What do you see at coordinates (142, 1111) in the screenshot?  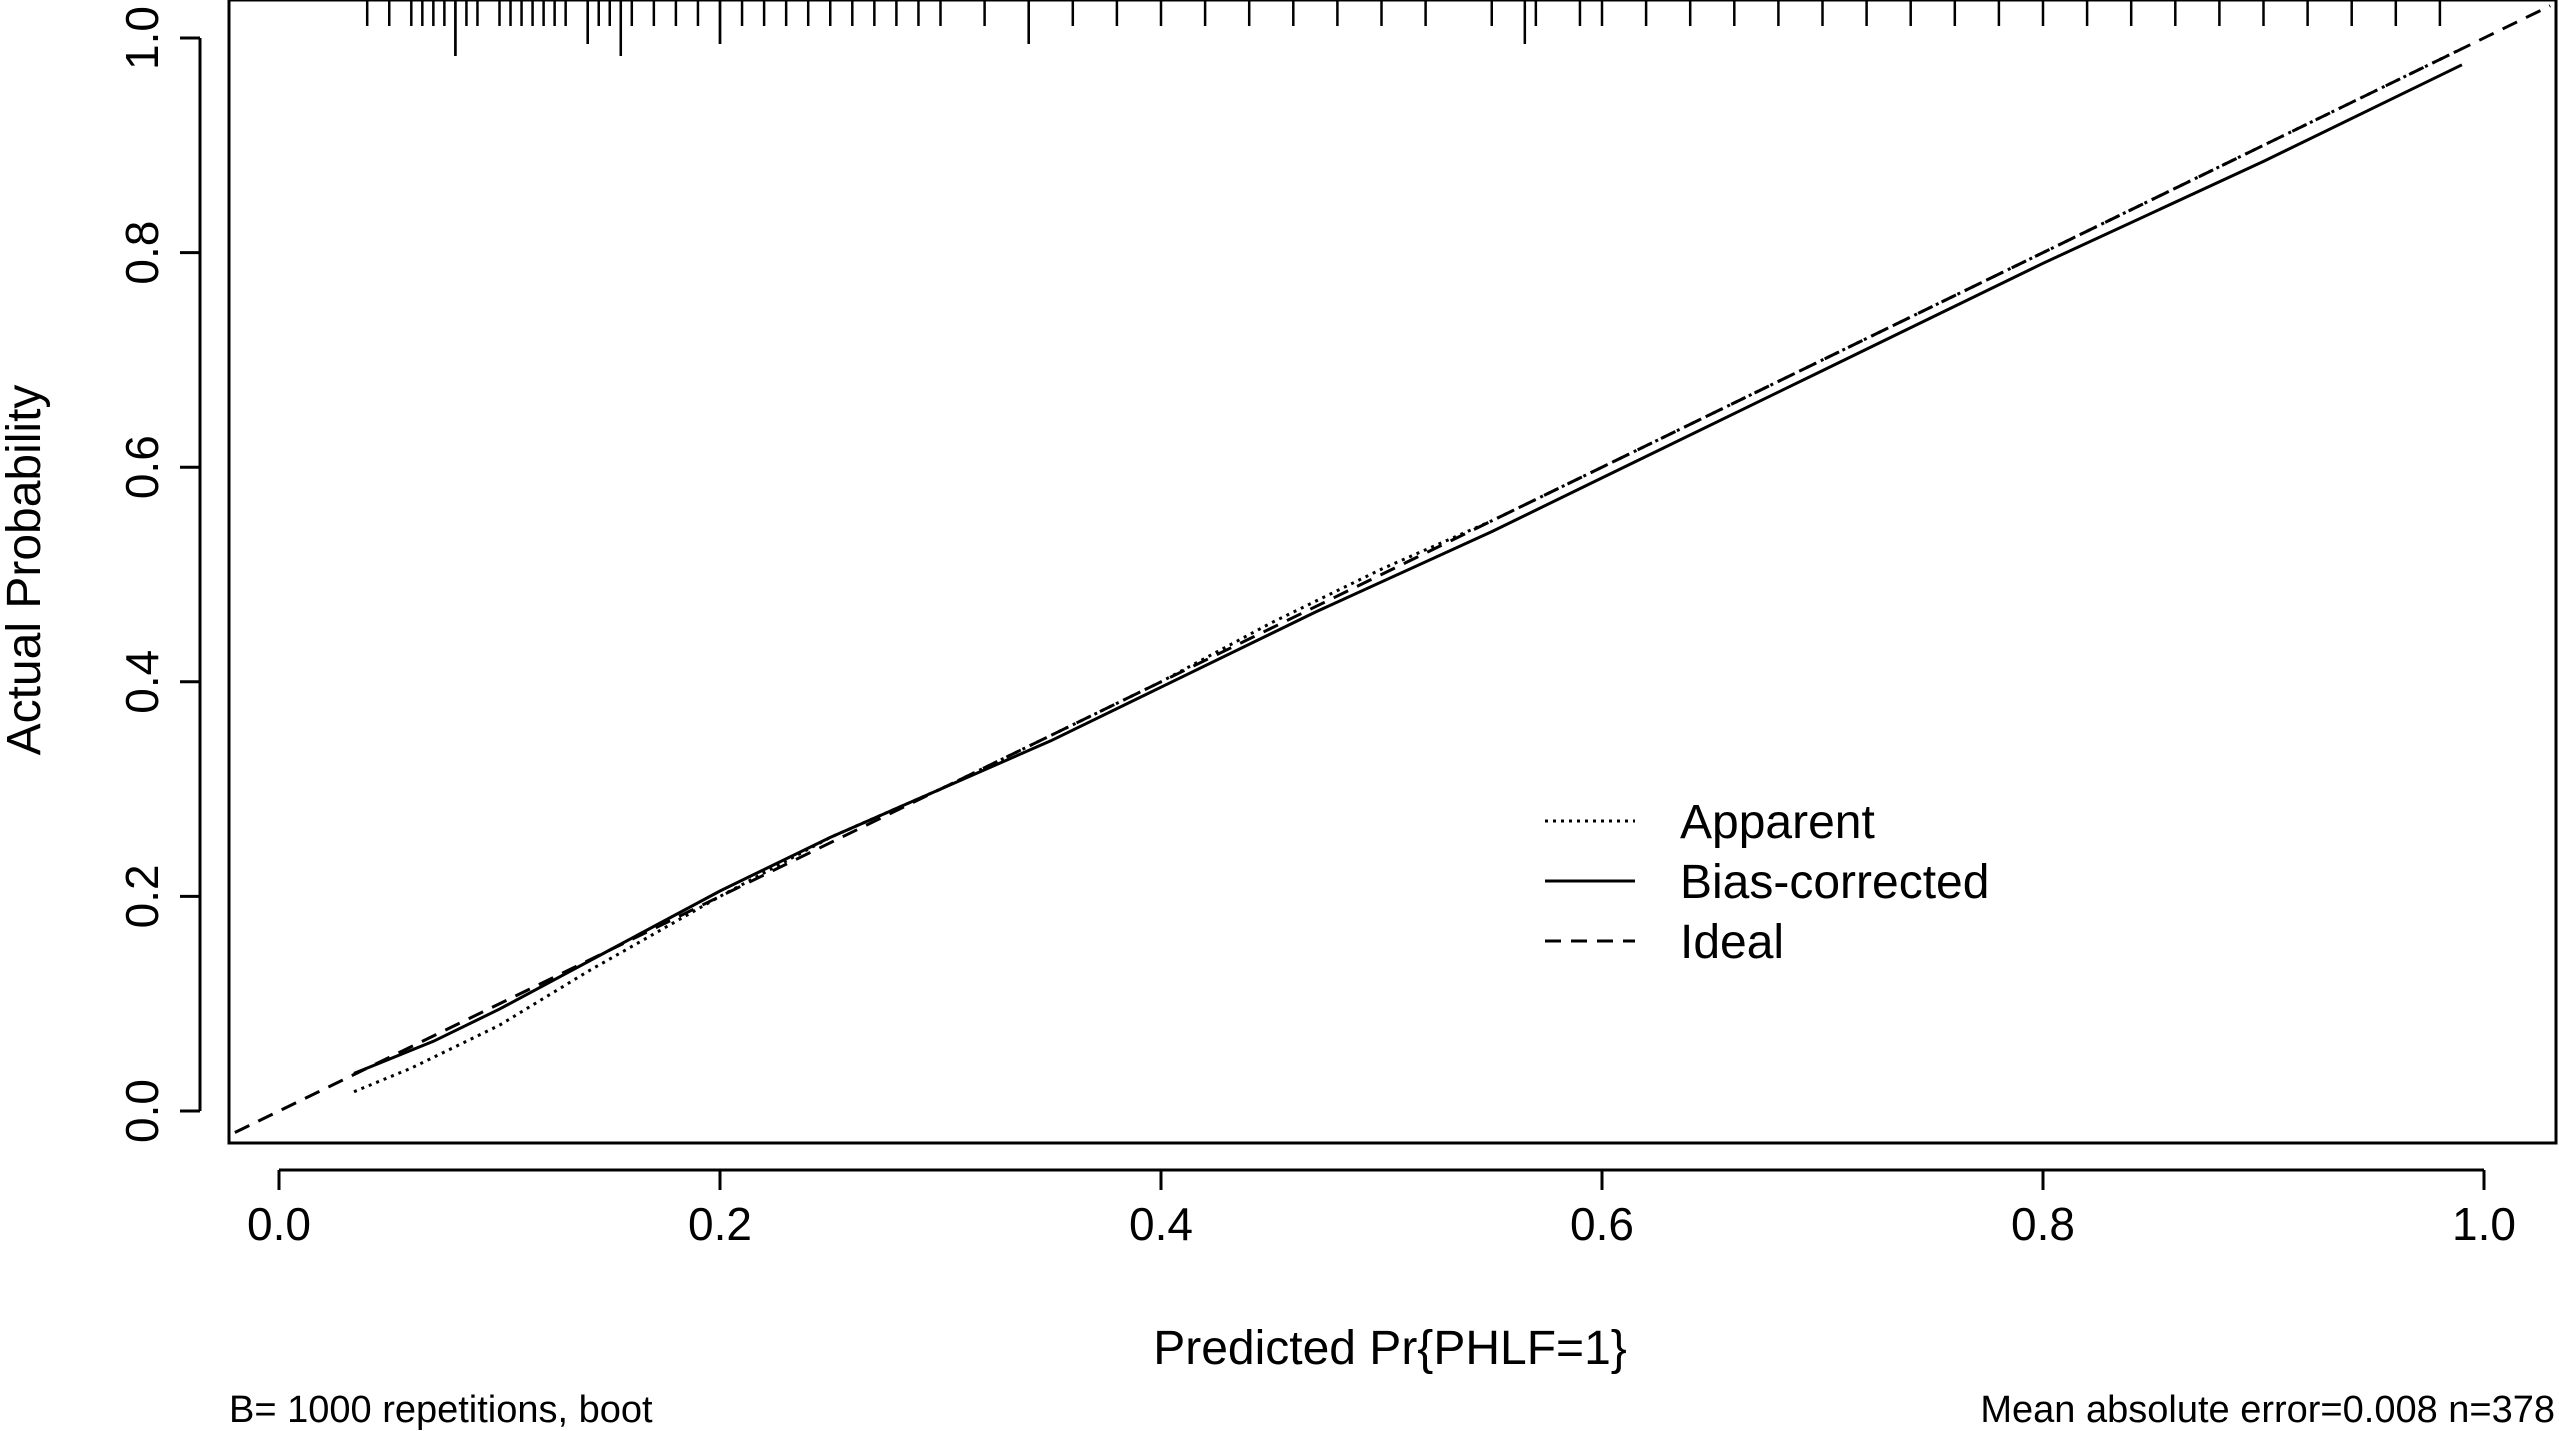 I see `y-tick-label: 0.0` at bounding box center [142, 1111].